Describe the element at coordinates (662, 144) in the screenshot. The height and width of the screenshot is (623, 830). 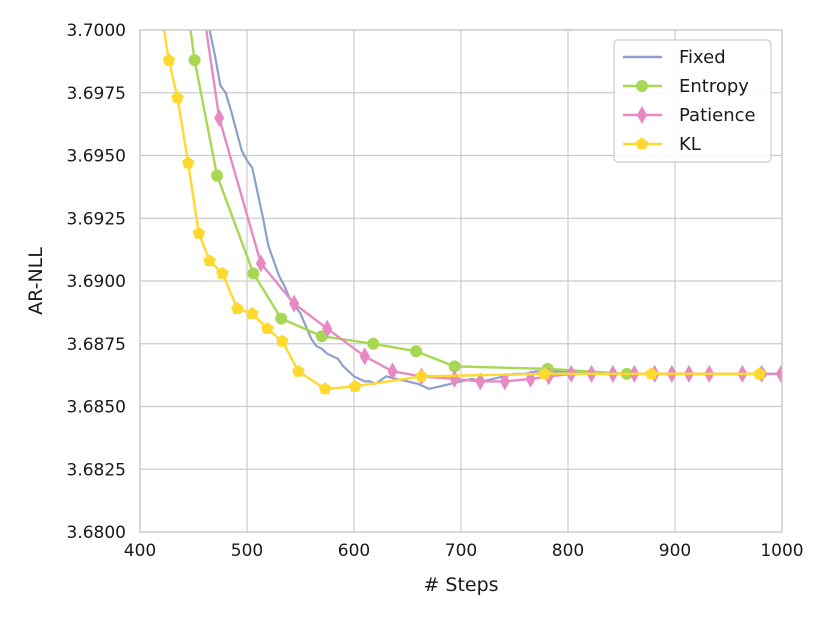
I see `legend-item-kl: KL` at that location.